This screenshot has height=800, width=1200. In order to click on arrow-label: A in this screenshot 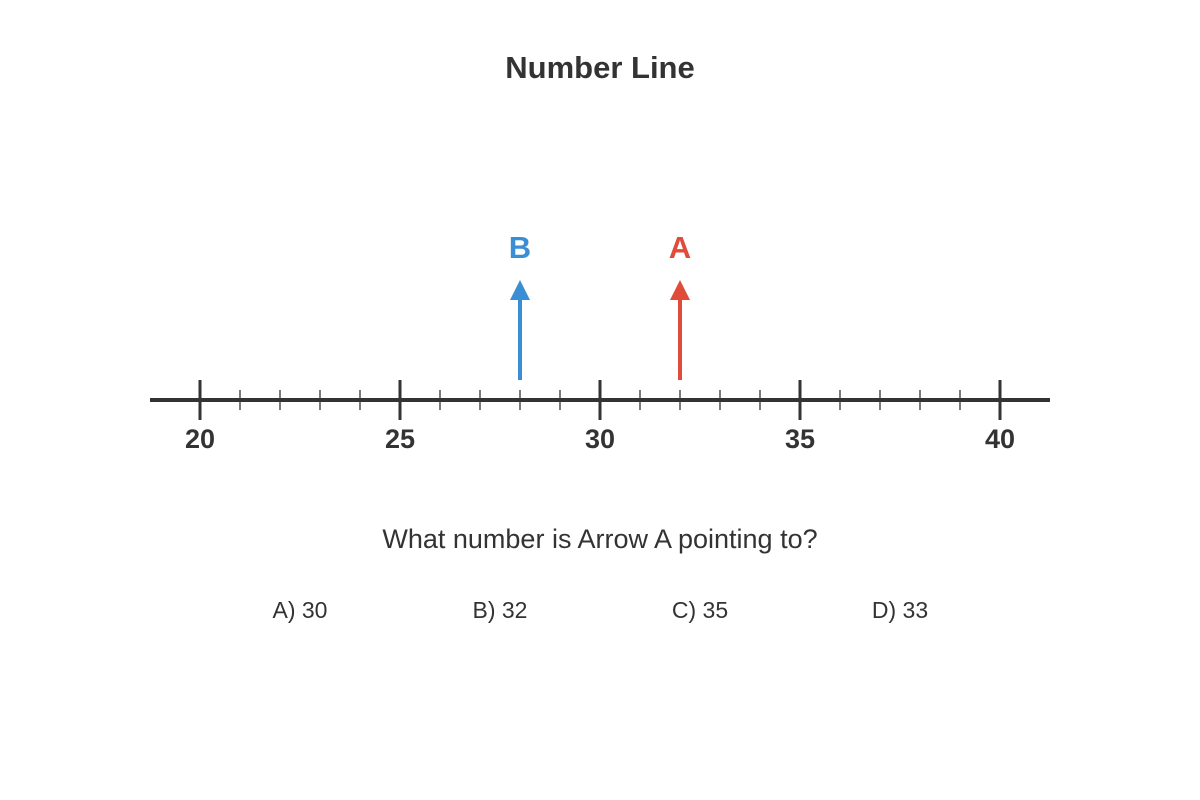, I will do `click(680, 247)`.